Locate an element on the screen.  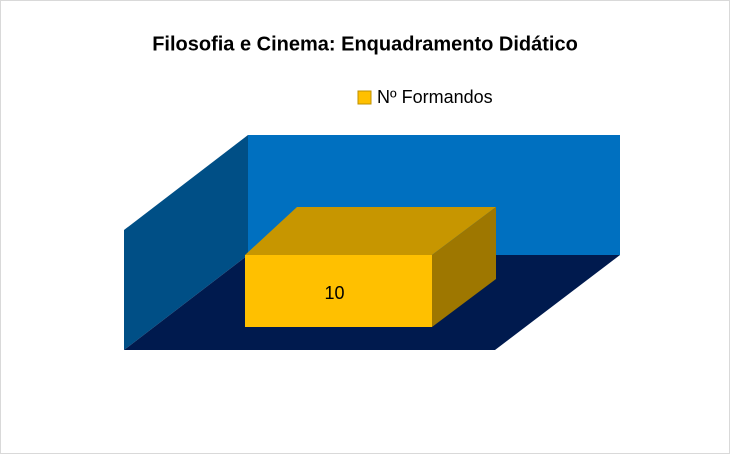
legend-label: Nº Formandos is located at coordinates (435, 97).